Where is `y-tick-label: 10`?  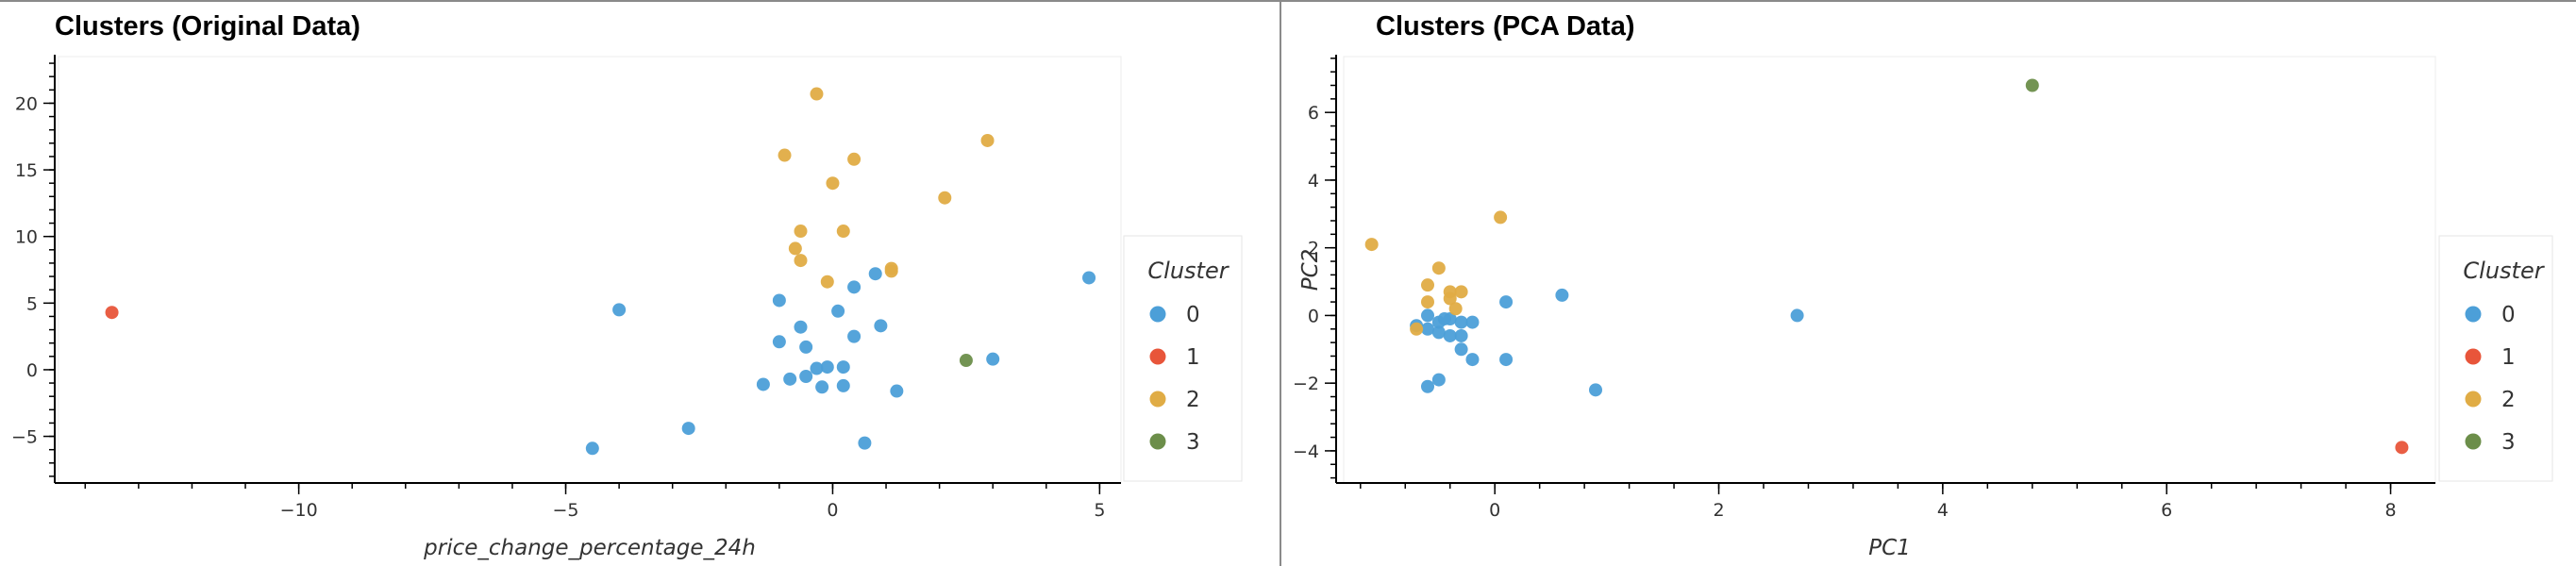
y-tick-label: 10 is located at coordinates (26, 237).